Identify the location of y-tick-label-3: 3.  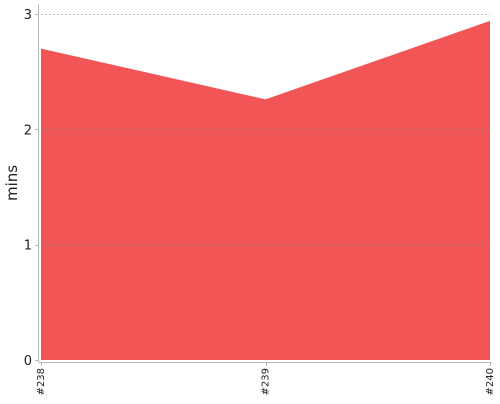
(28, 15).